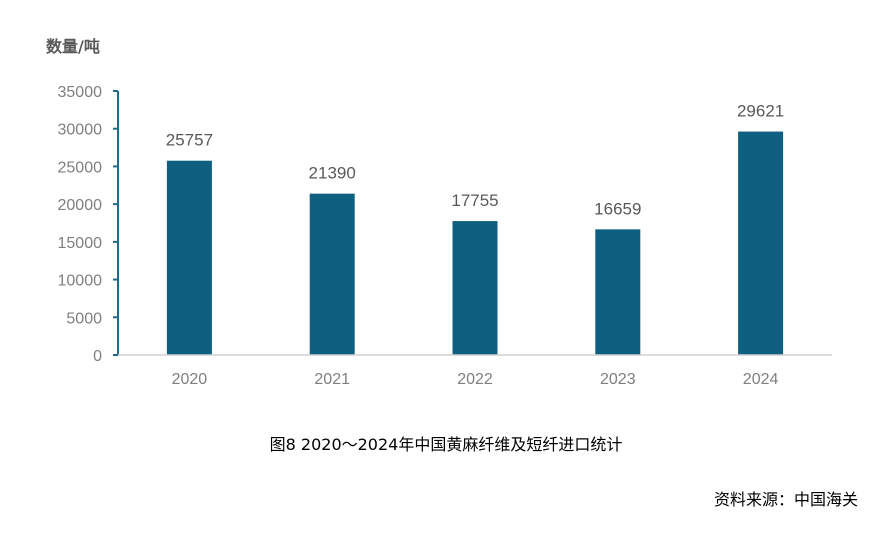 Image resolution: width=892 pixels, height=557 pixels. I want to click on y-tick-label: 25000, so click(80, 167).